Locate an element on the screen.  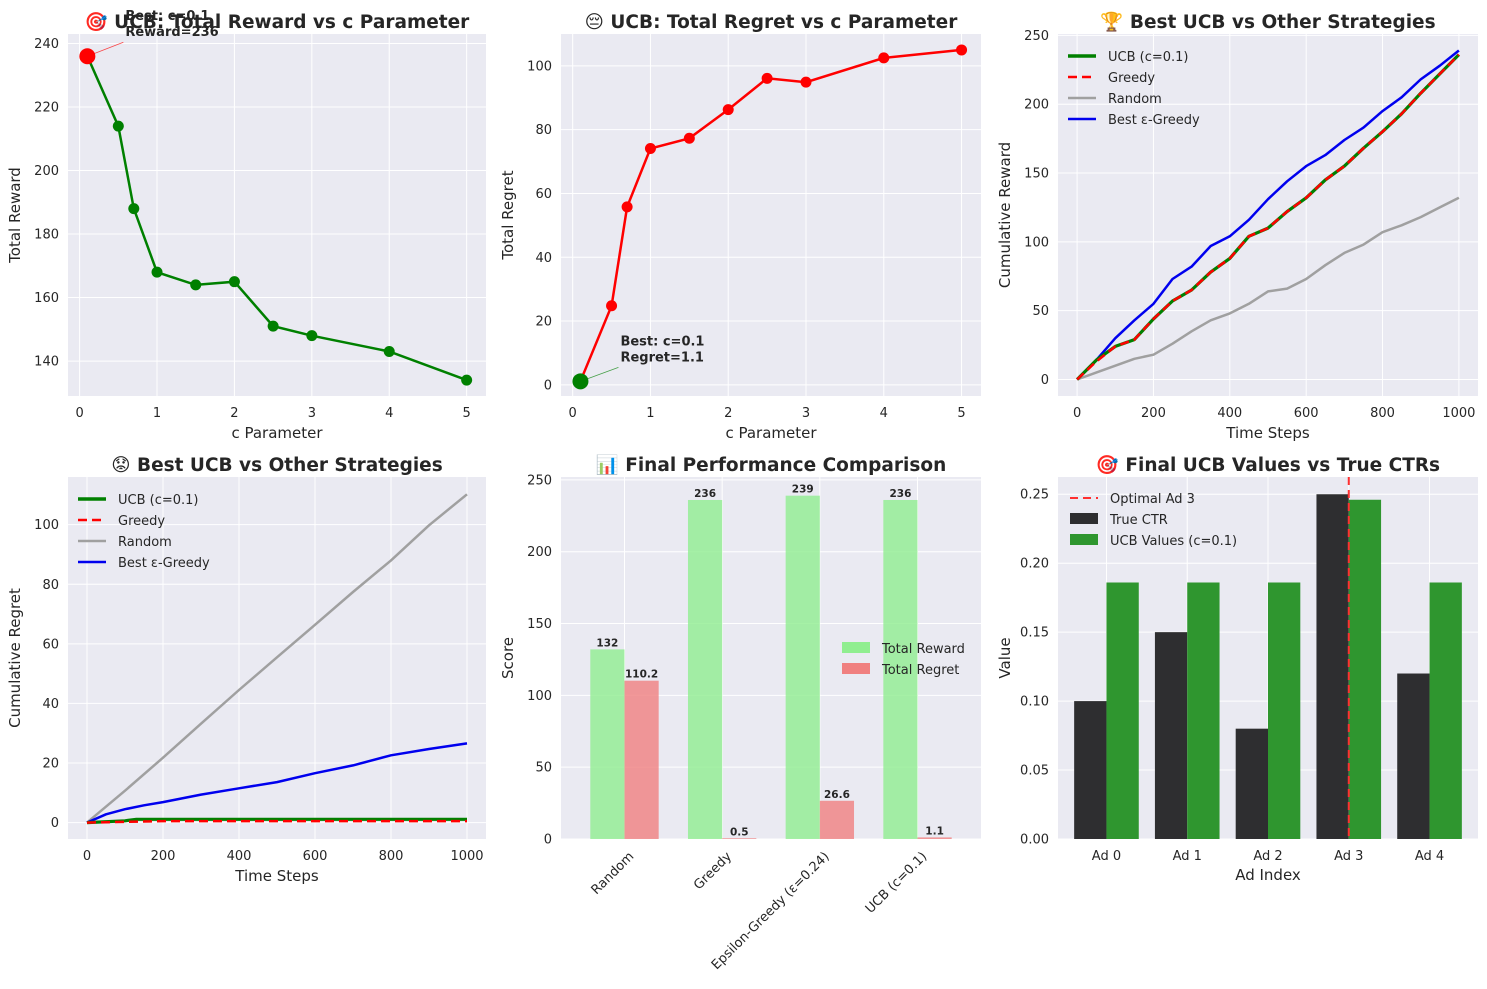
y-tick-label: 40 is located at coordinates (50, 704).